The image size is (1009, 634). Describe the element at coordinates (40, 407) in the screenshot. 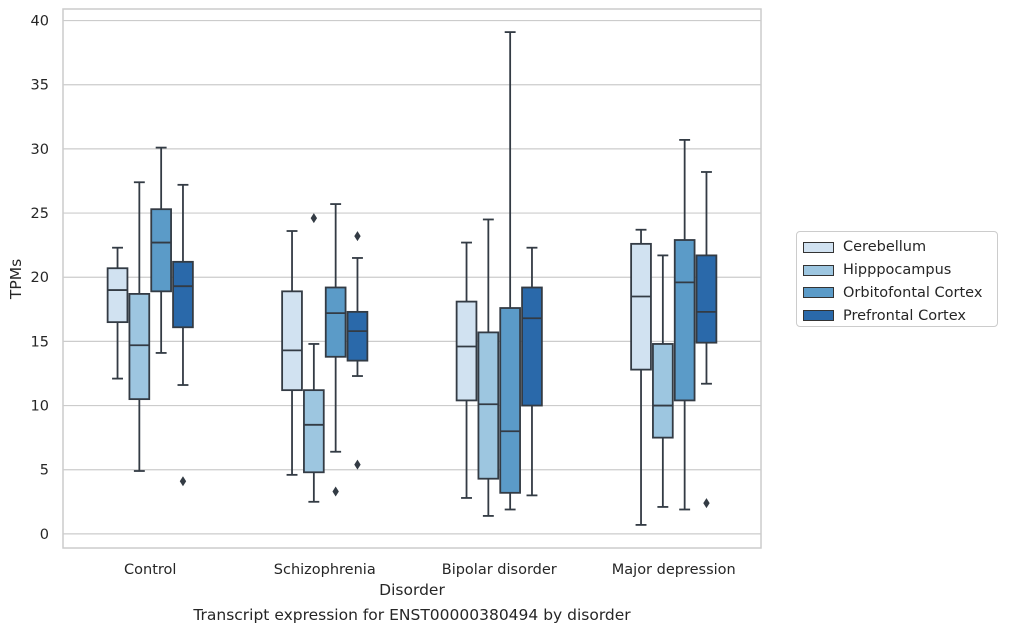

I see `y-tick-label: 10` at that location.